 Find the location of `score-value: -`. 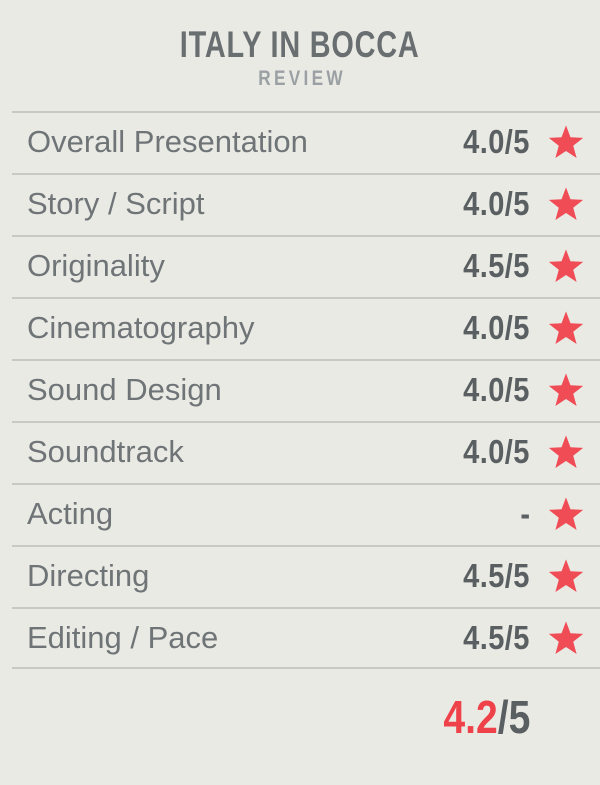

score-value: - is located at coordinates (524, 513).